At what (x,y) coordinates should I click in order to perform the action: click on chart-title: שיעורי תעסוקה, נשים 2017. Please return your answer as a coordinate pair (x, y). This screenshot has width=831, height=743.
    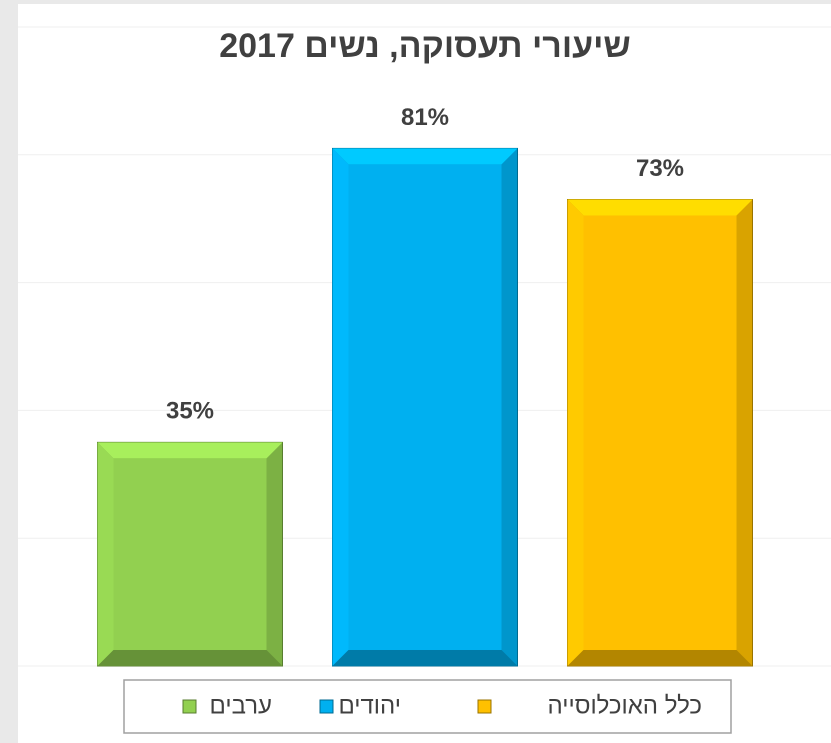
    Looking at the image, I should click on (425, 46).